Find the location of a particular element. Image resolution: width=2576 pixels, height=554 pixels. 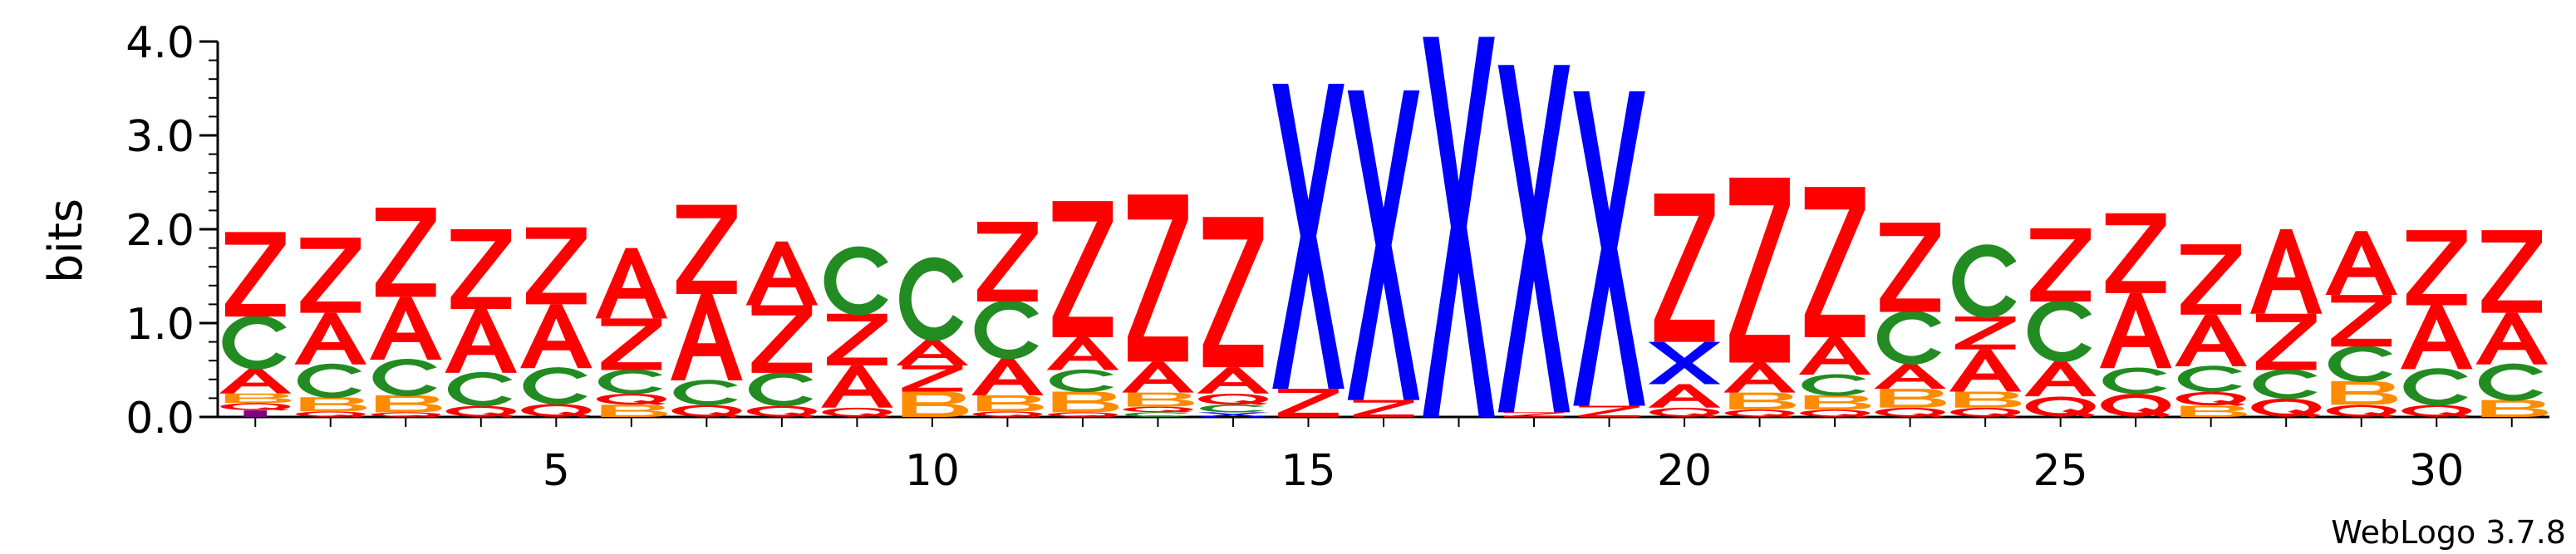

y-tick-label: 2.0 is located at coordinates (159, 231).